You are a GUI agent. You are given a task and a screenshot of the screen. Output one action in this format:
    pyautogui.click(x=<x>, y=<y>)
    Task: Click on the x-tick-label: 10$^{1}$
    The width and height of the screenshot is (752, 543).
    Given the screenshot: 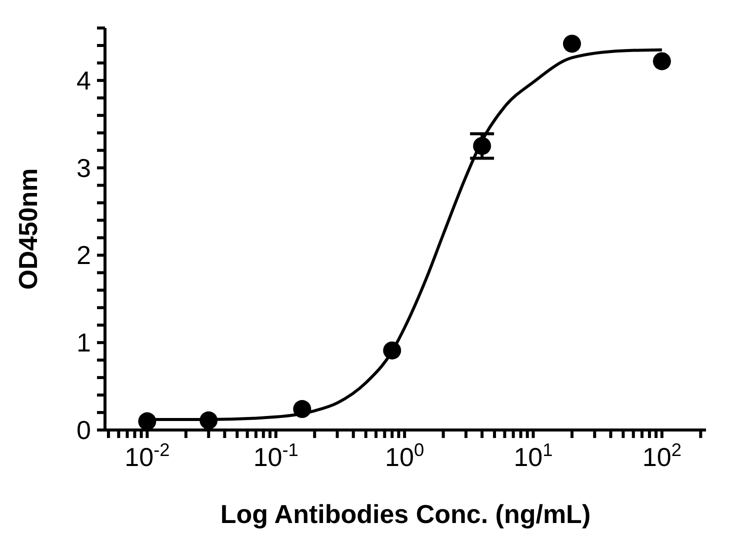 What is the action you would take?
    pyautogui.click(x=533, y=456)
    